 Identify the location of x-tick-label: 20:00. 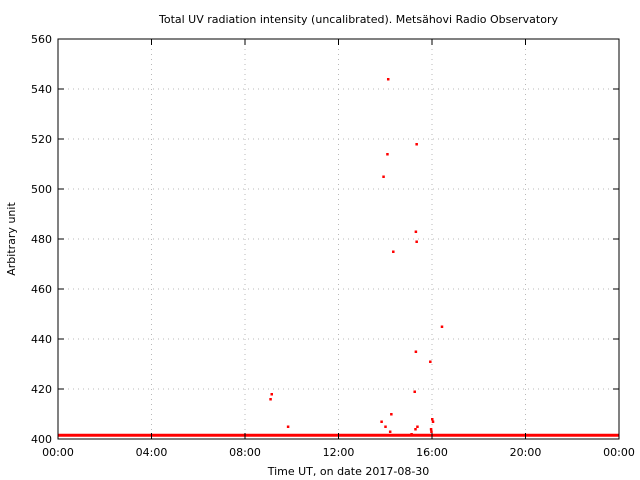
(526, 452).